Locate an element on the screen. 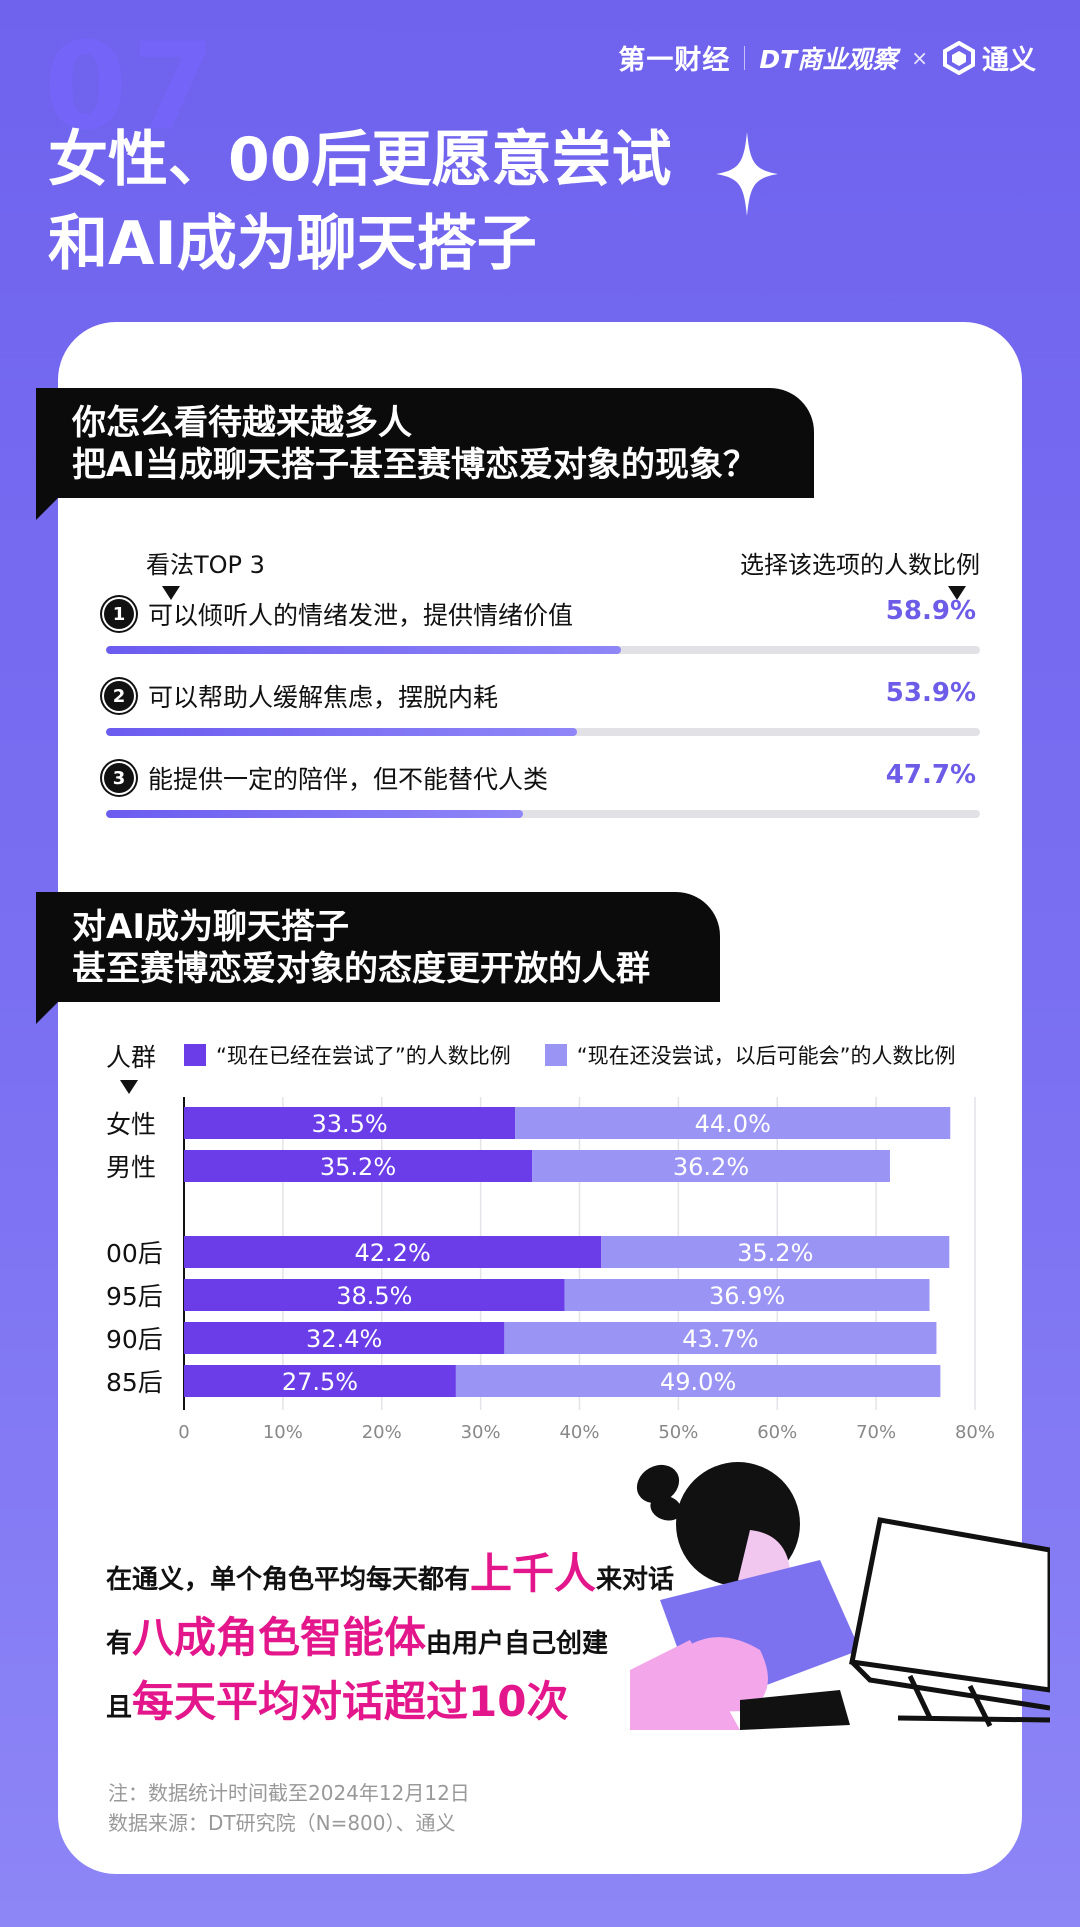 This screenshot has height=1927, width=1080. top3-item-label: 2 可以帮助人缓解焦虑，摆脱内耗 is located at coordinates (301, 696).